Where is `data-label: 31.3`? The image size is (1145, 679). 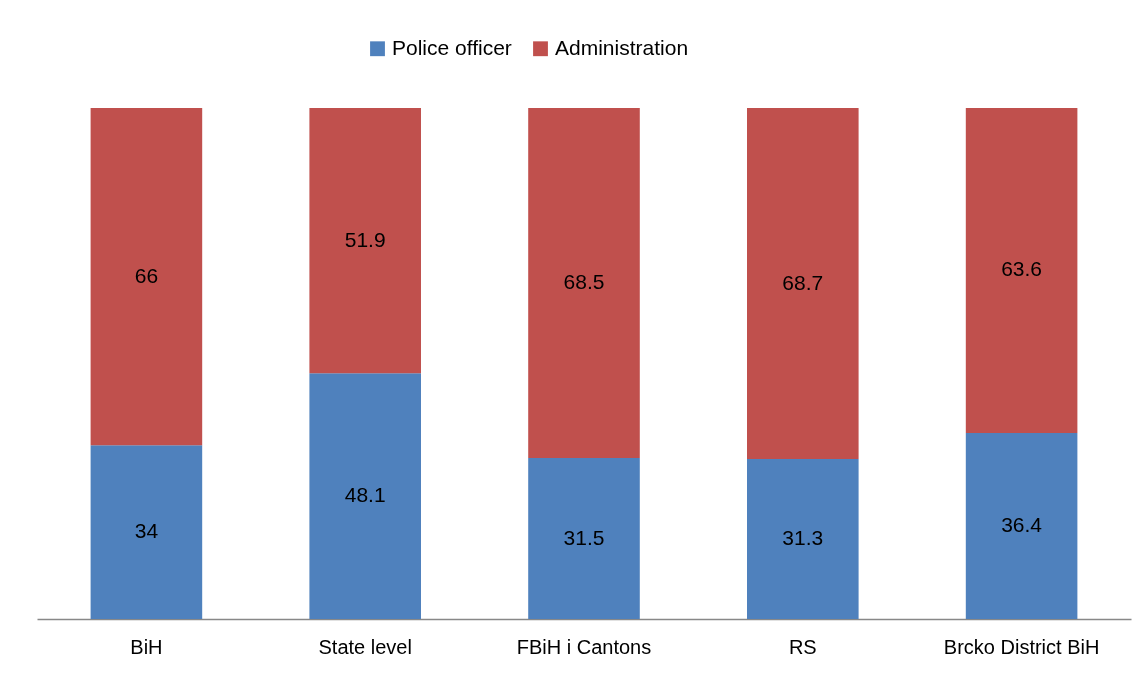
data-label: 31.3 is located at coordinates (803, 538).